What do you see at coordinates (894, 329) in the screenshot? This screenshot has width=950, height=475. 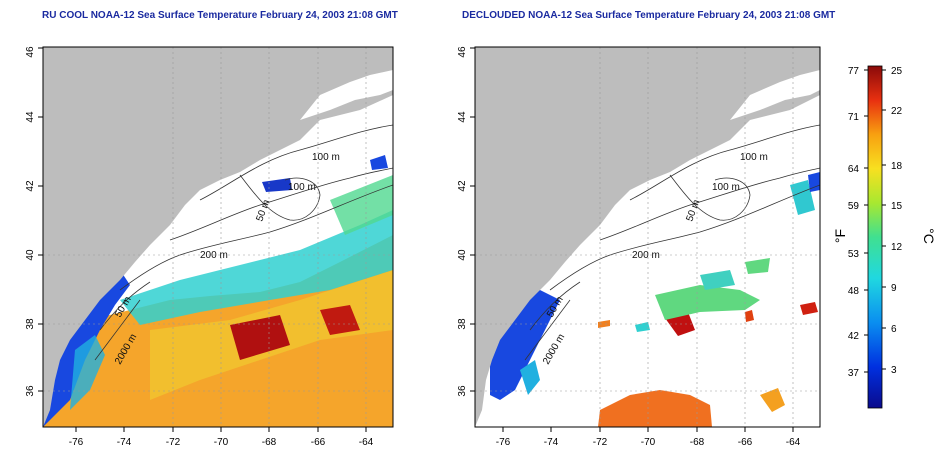 I see `colorbar-c-label: 6` at bounding box center [894, 329].